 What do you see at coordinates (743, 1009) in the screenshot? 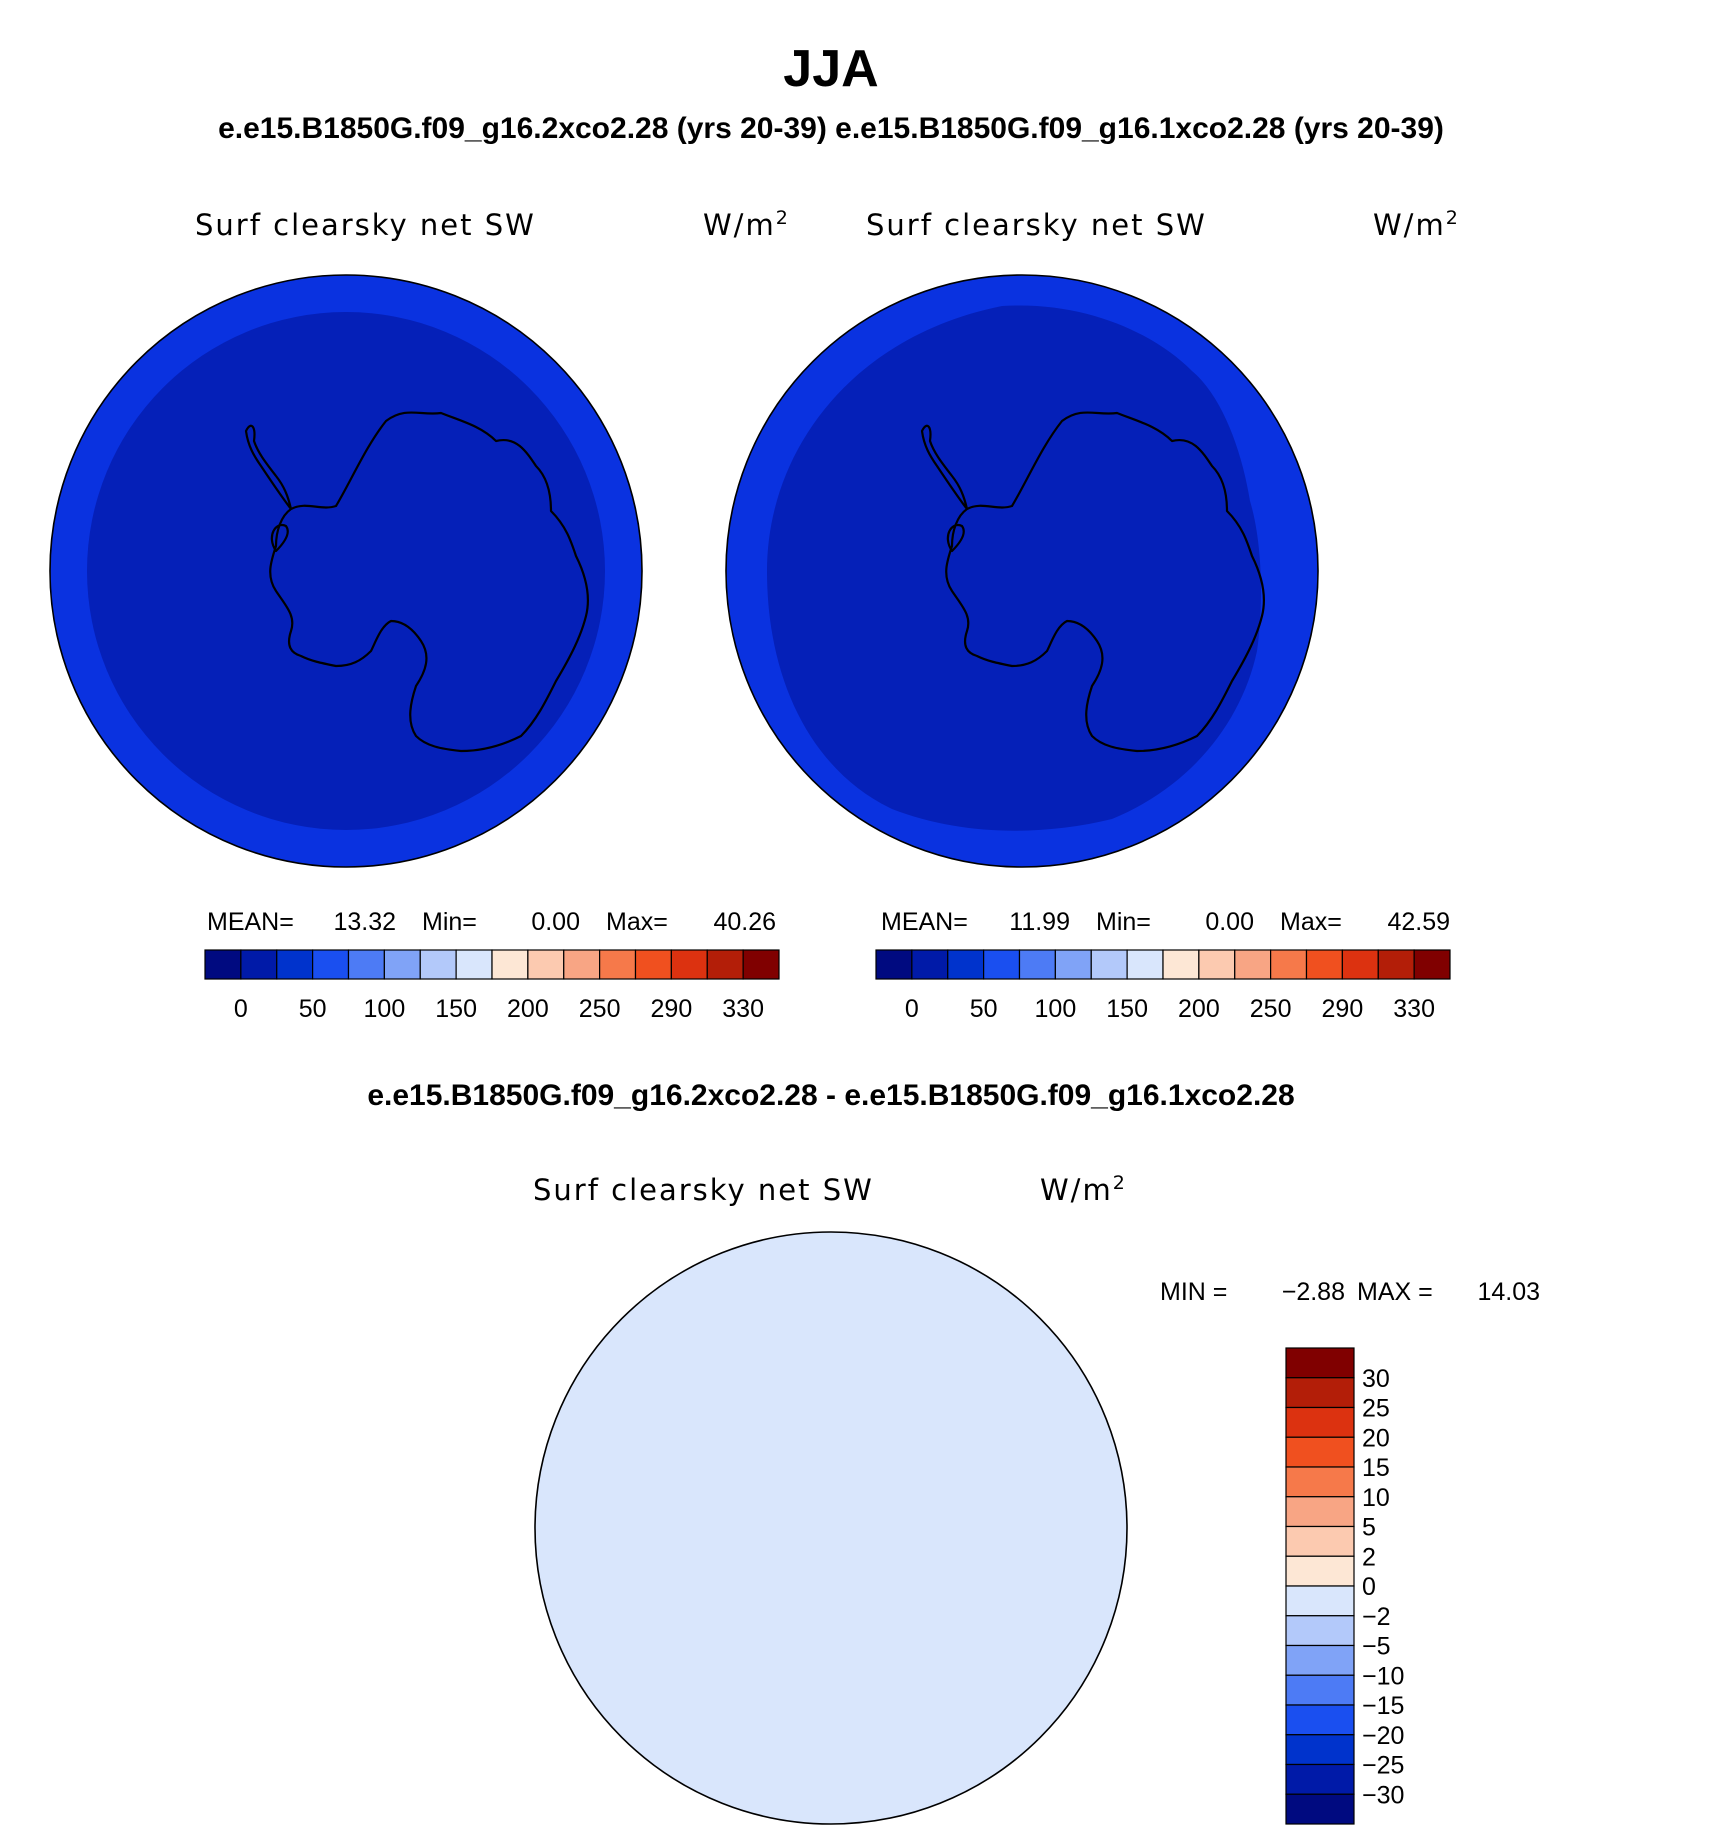
I see `panel-left-colorbar-tick-label: 330` at bounding box center [743, 1009].